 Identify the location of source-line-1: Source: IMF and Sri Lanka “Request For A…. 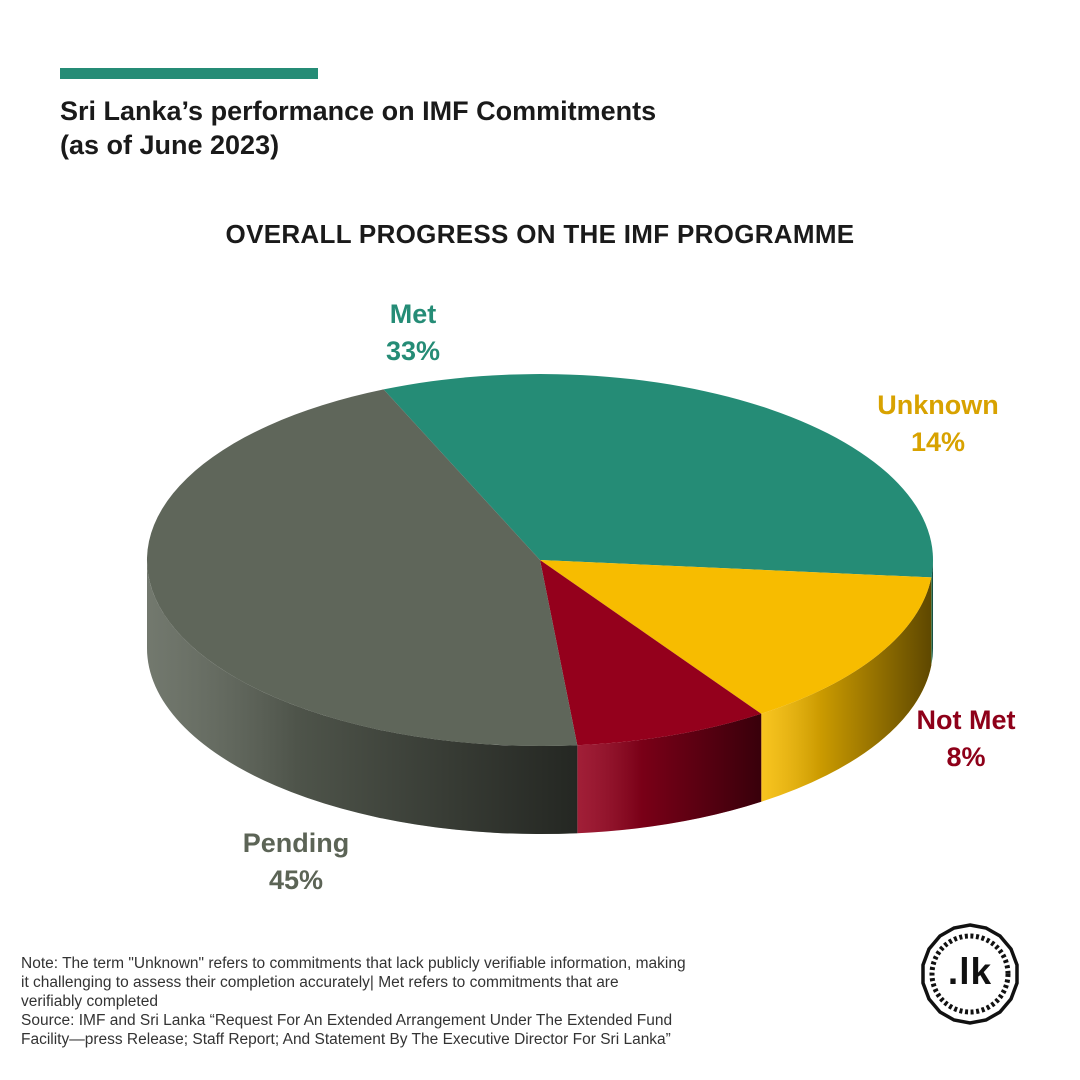
(347, 1020).